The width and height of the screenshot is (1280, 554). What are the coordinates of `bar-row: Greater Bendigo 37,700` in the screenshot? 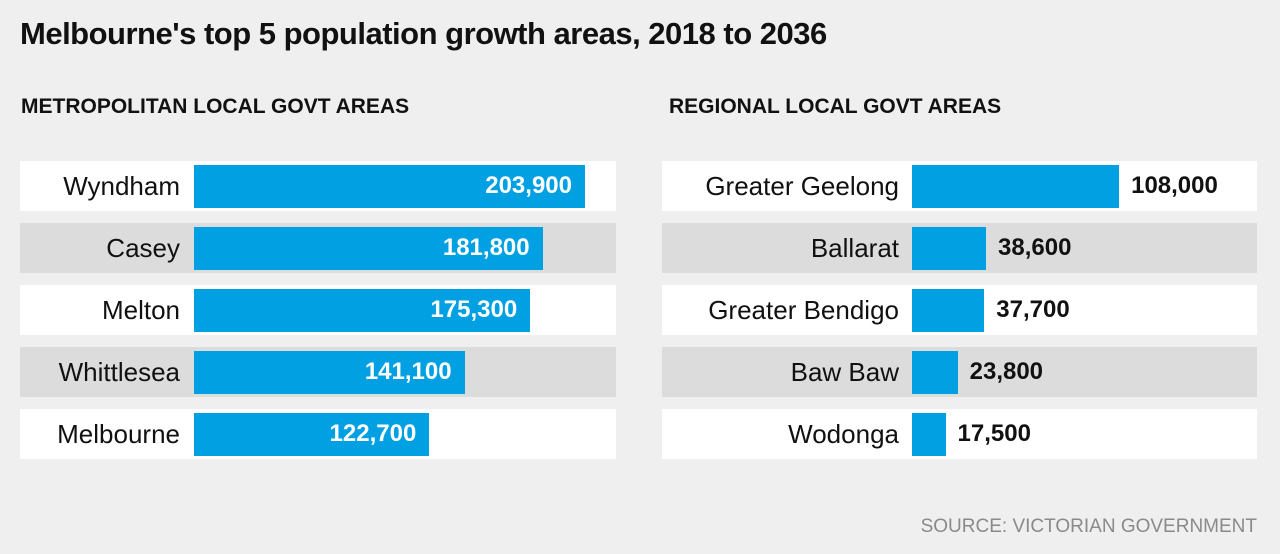 It's located at (959, 310).